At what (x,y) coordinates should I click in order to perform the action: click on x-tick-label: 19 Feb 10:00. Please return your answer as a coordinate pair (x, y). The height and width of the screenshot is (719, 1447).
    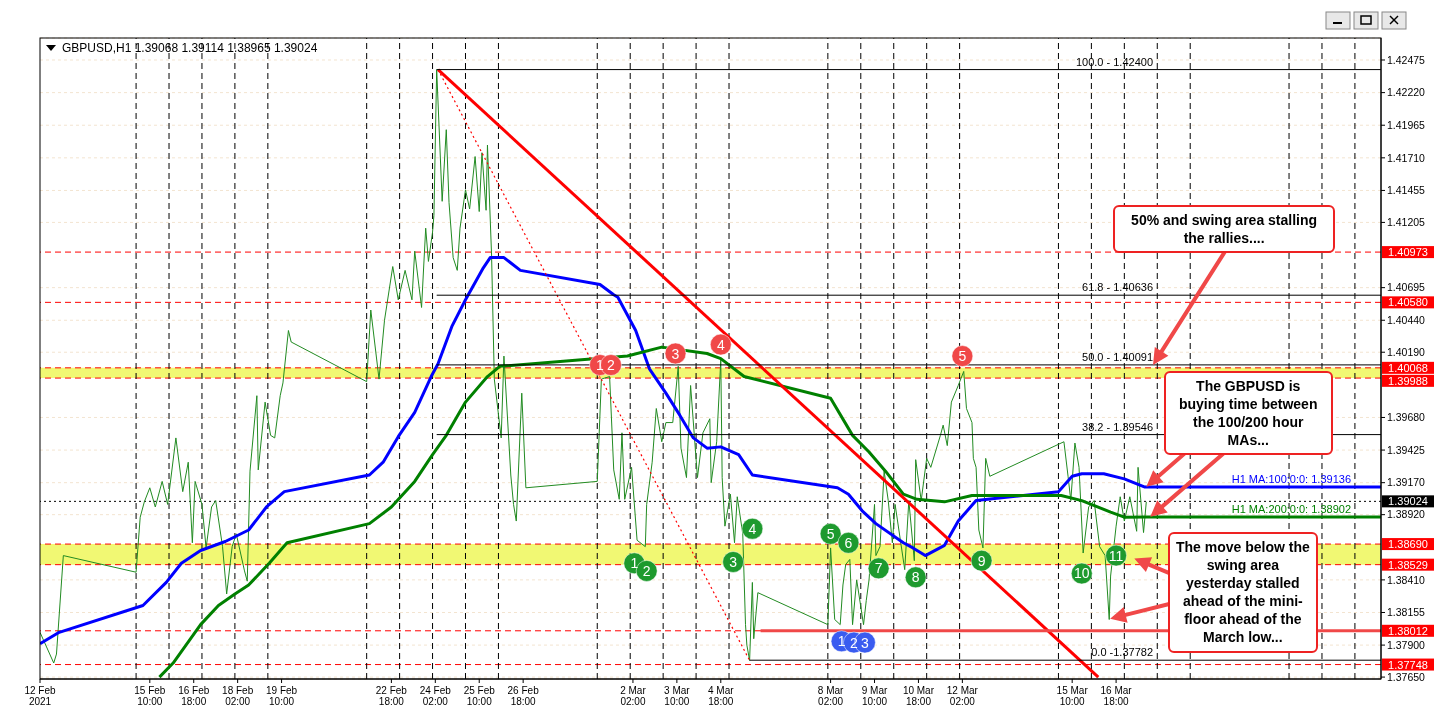
    Looking at the image, I should click on (282, 696).